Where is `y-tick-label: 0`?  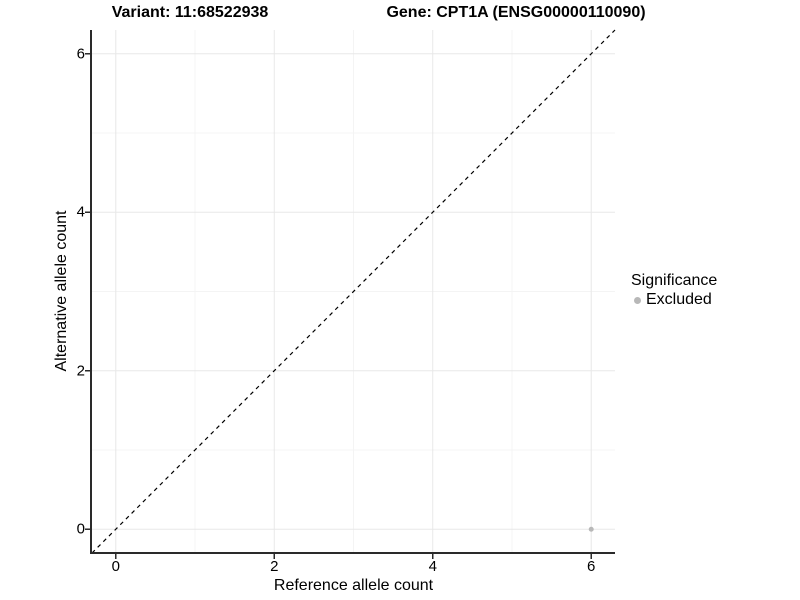
y-tick-label: 0 is located at coordinates (80, 529).